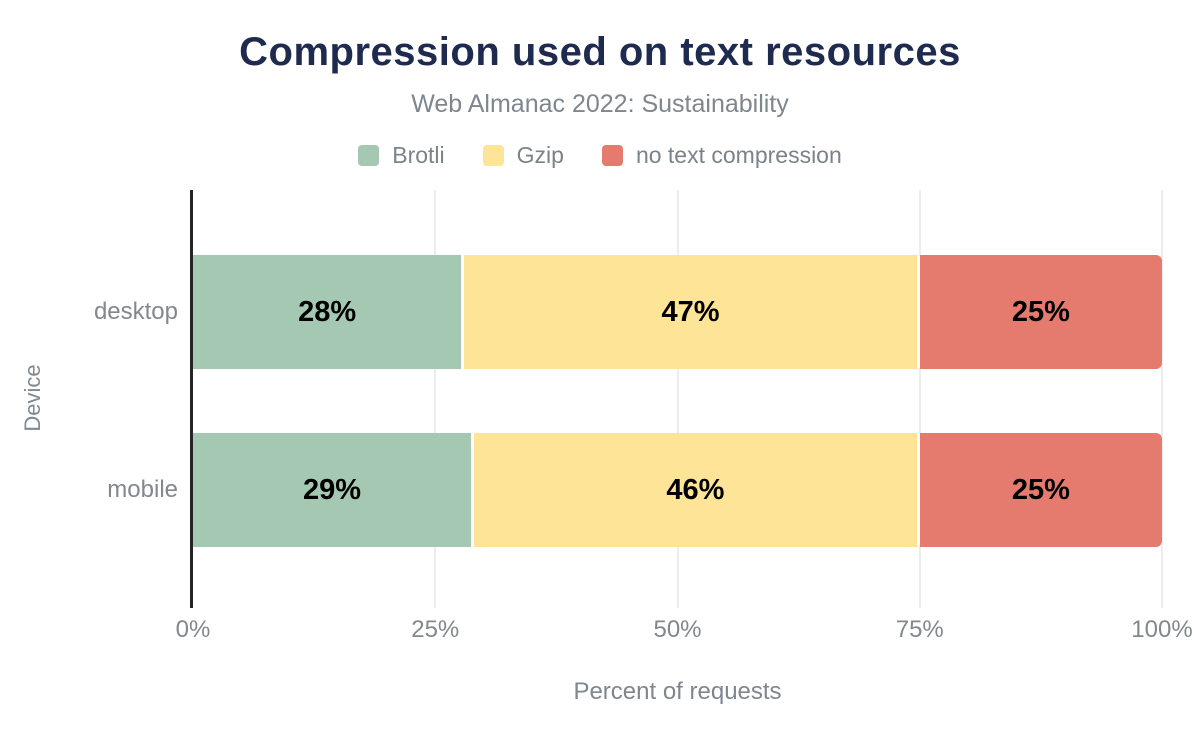 Image resolution: width=1200 pixels, height=742 pixels. What do you see at coordinates (600, 104) in the screenshot?
I see `chart-subtitle: Web Almanac 2022: Sustainability` at bounding box center [600, 104].